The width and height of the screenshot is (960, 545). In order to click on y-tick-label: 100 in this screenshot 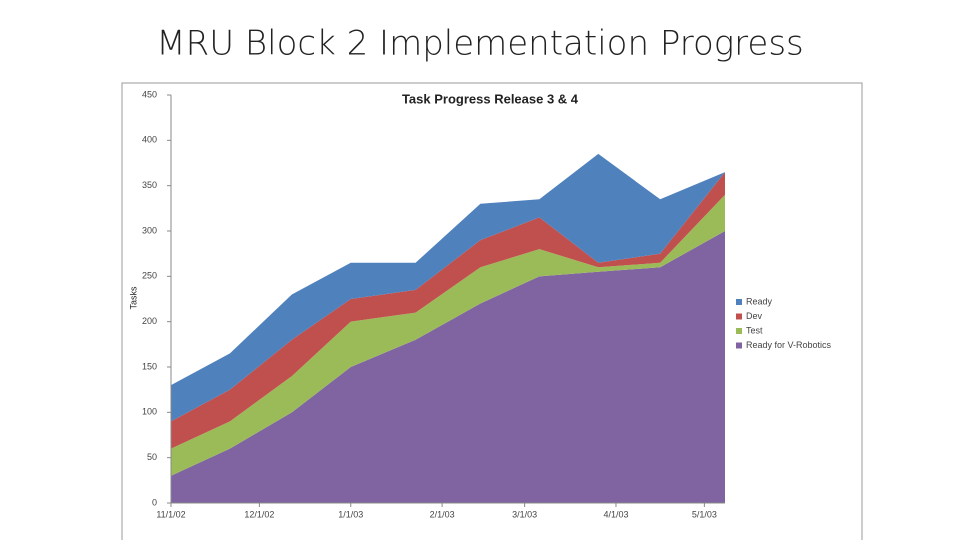, I will do `click(149, 412)`.